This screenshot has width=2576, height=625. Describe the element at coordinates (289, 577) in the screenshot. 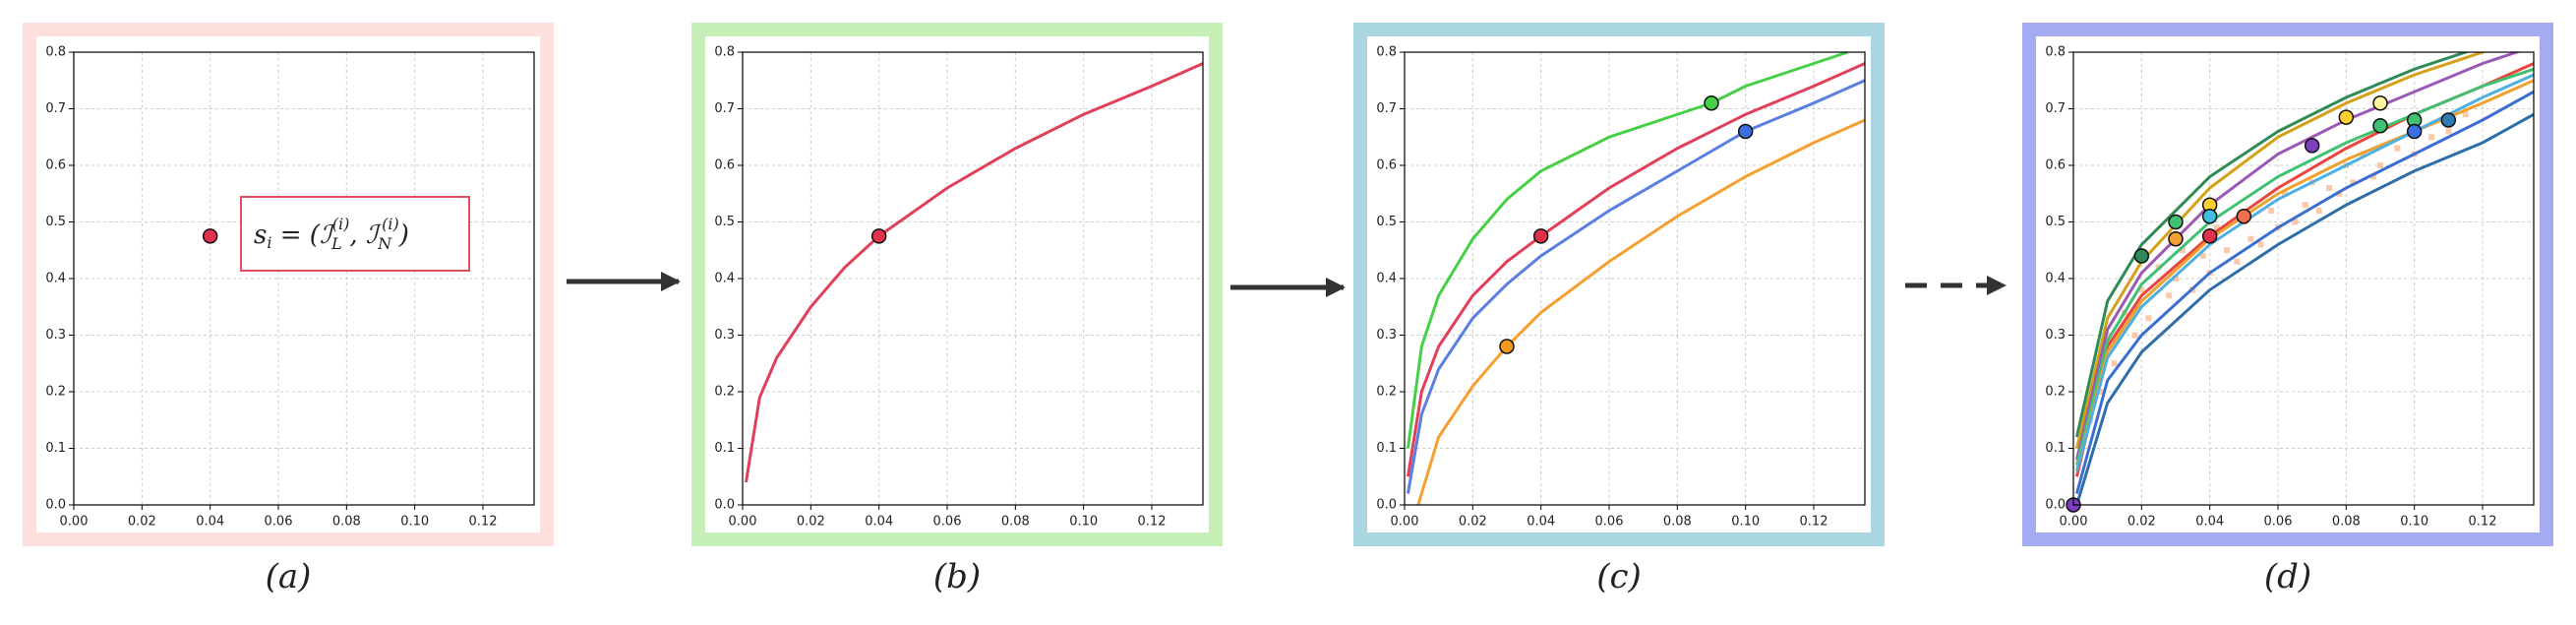

I see `panel-caption: (a)` at that location.